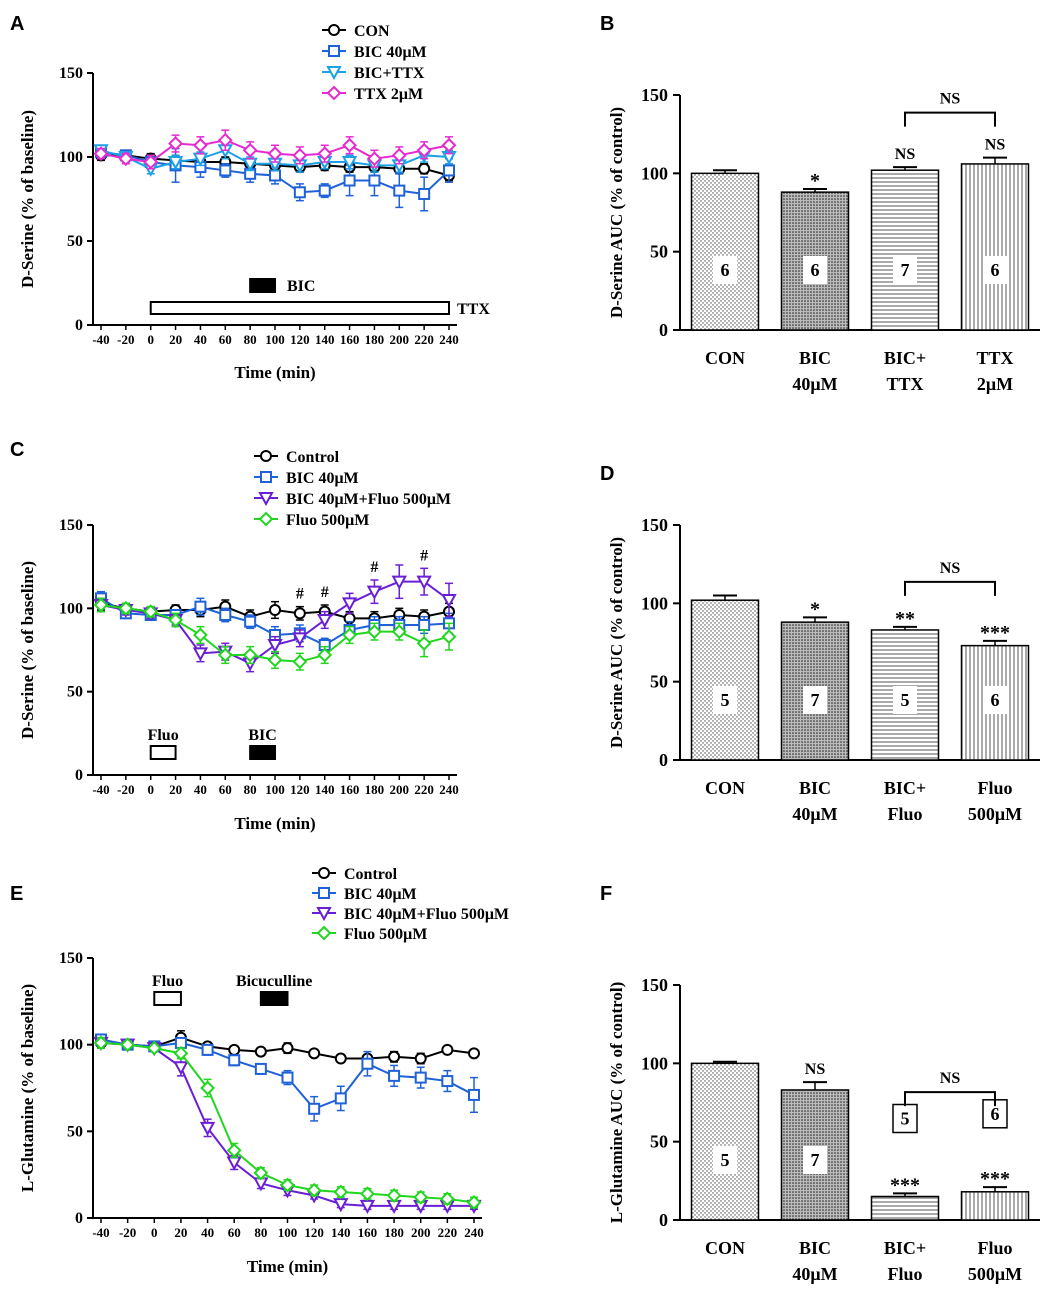  I want to click on x-tick-label: 80, so click(250, 339).